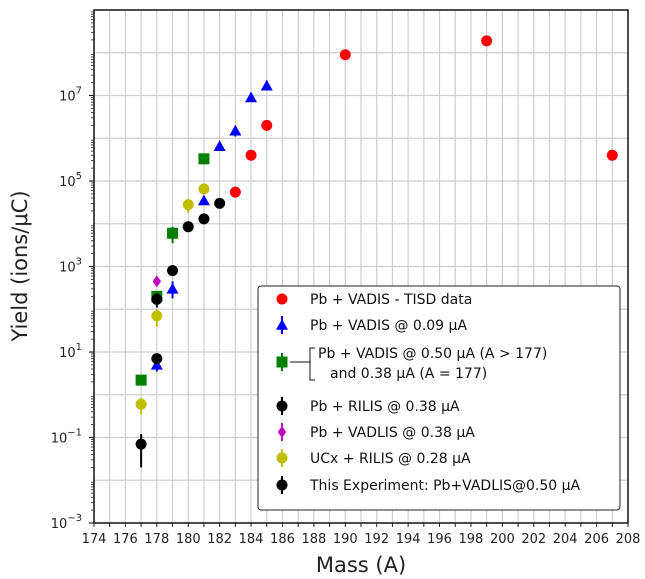 This screenshot has width=645, height=579. Describe the element at coordinates (94, 539) in the screenshot. I see `x-tick-label: 174` at that location.